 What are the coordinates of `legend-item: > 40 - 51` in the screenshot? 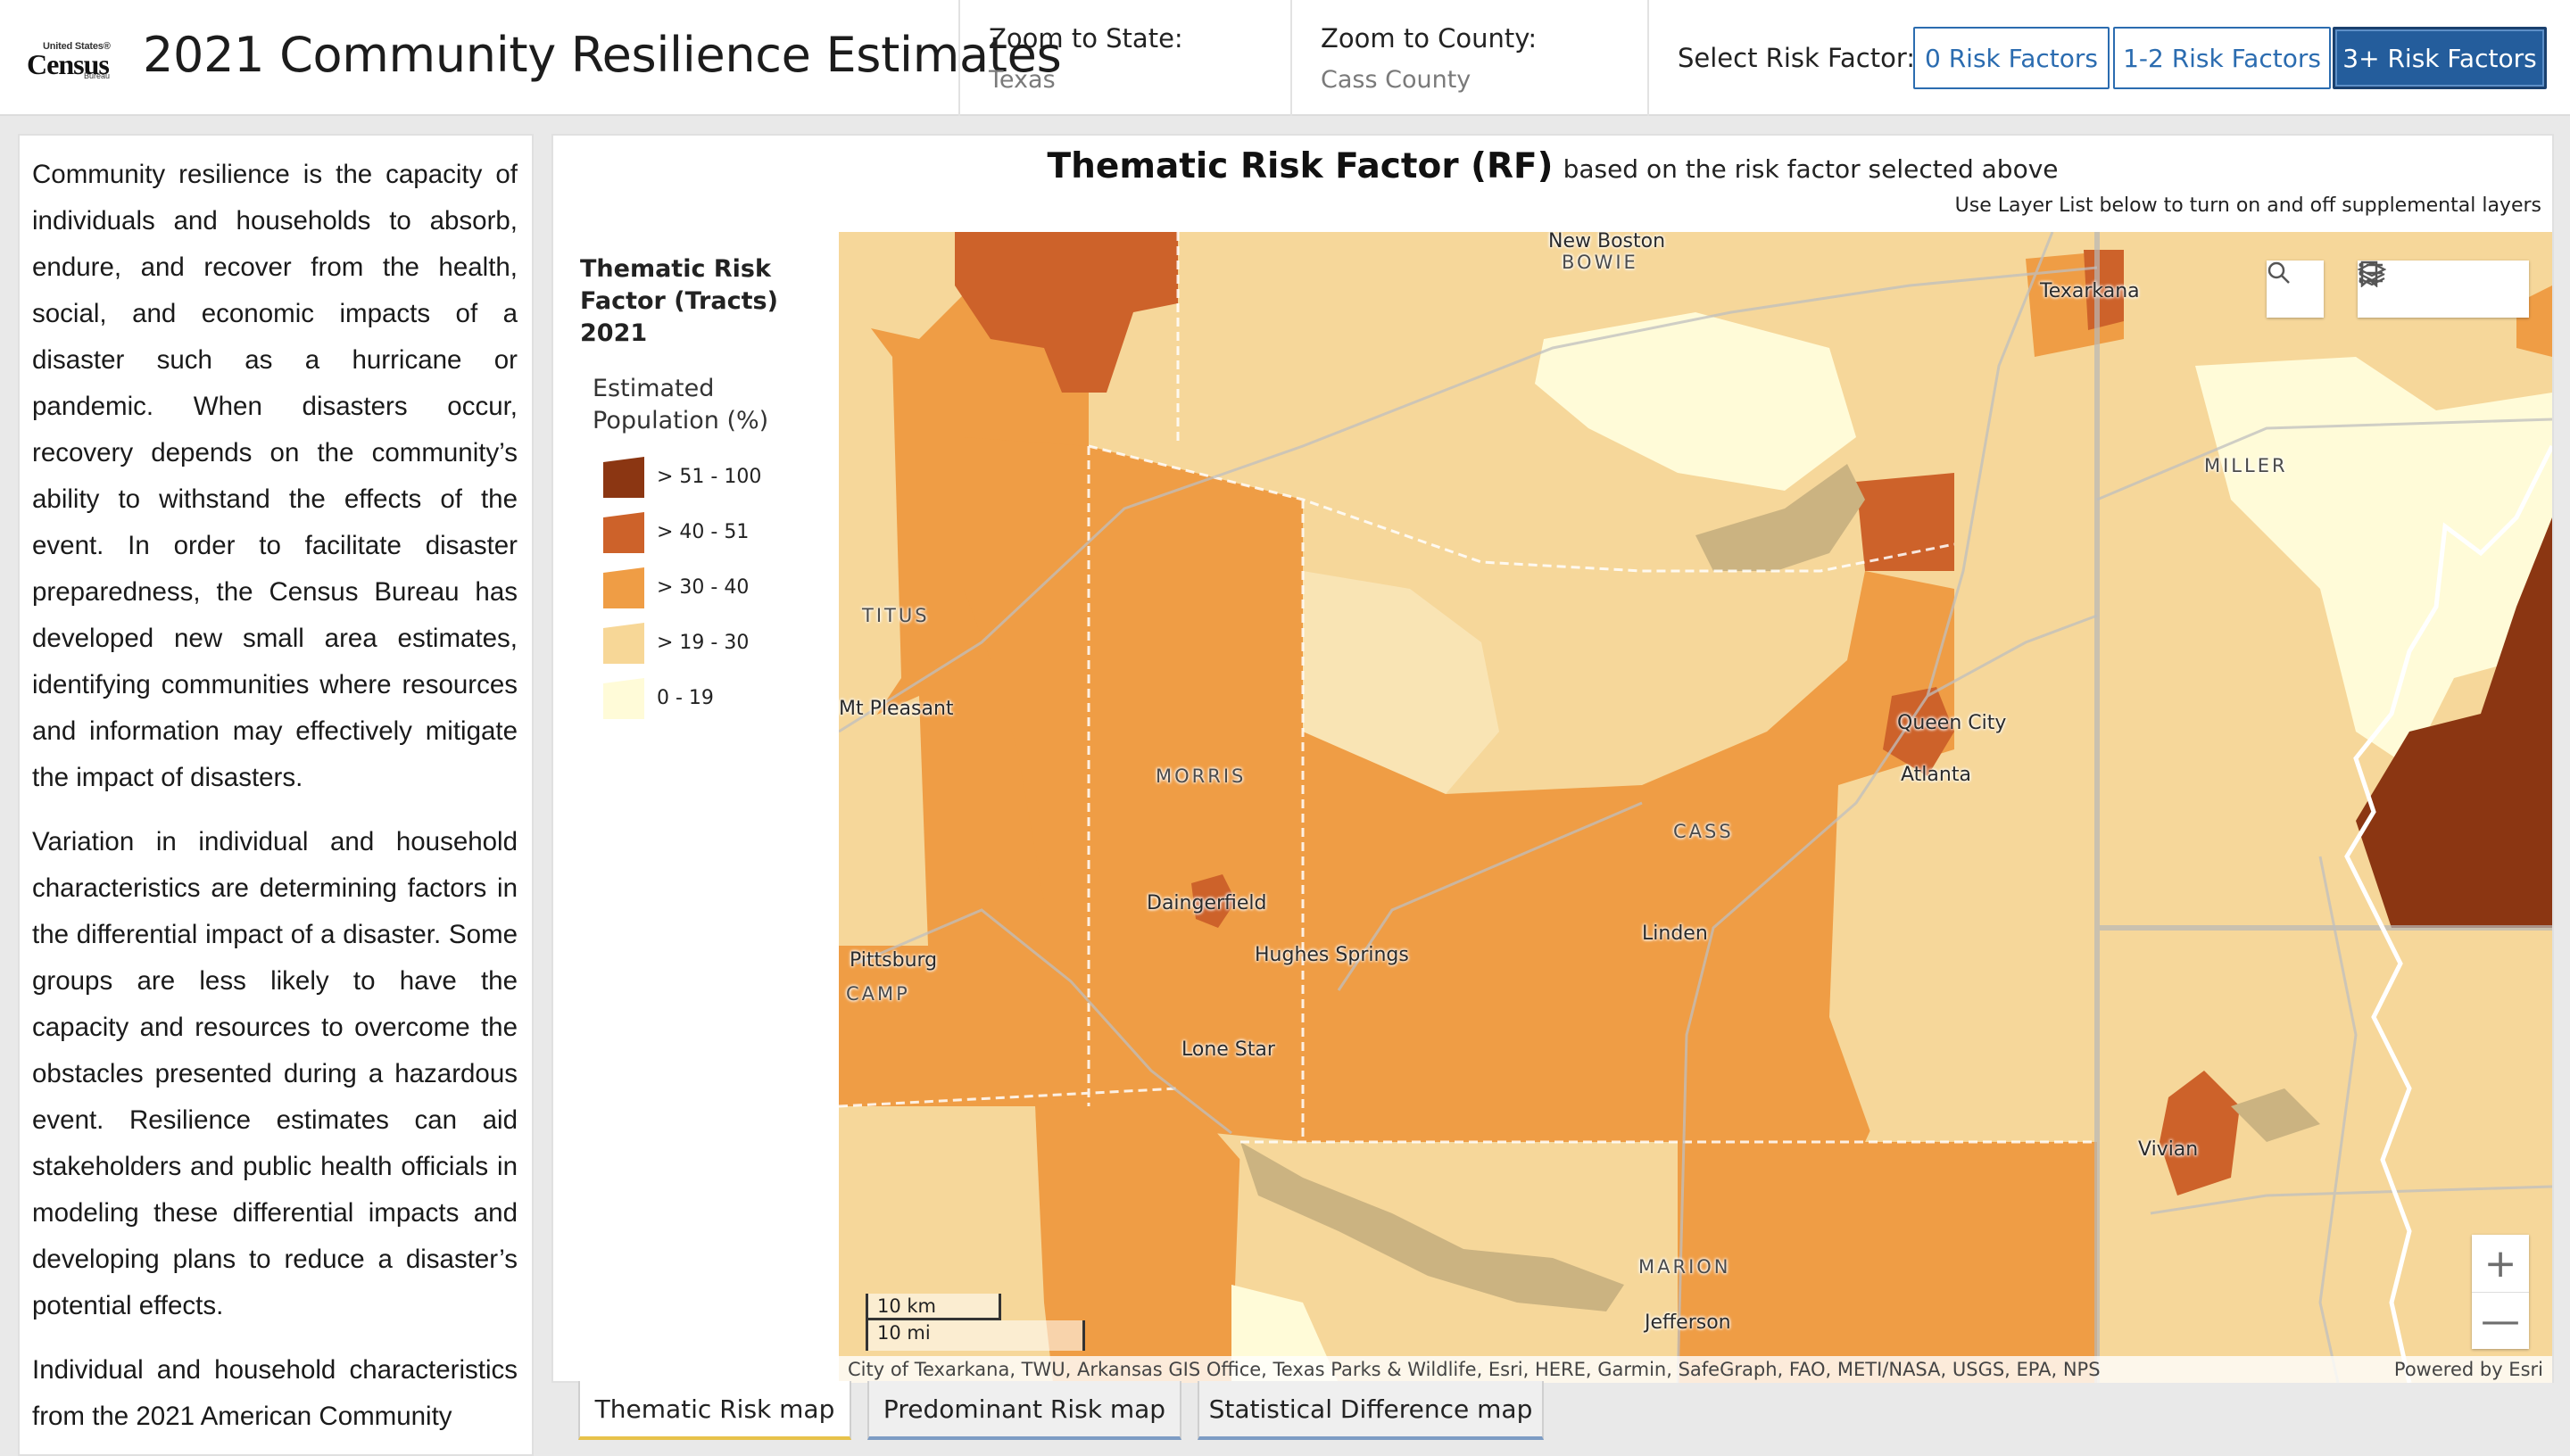 It's located at (721, 536).